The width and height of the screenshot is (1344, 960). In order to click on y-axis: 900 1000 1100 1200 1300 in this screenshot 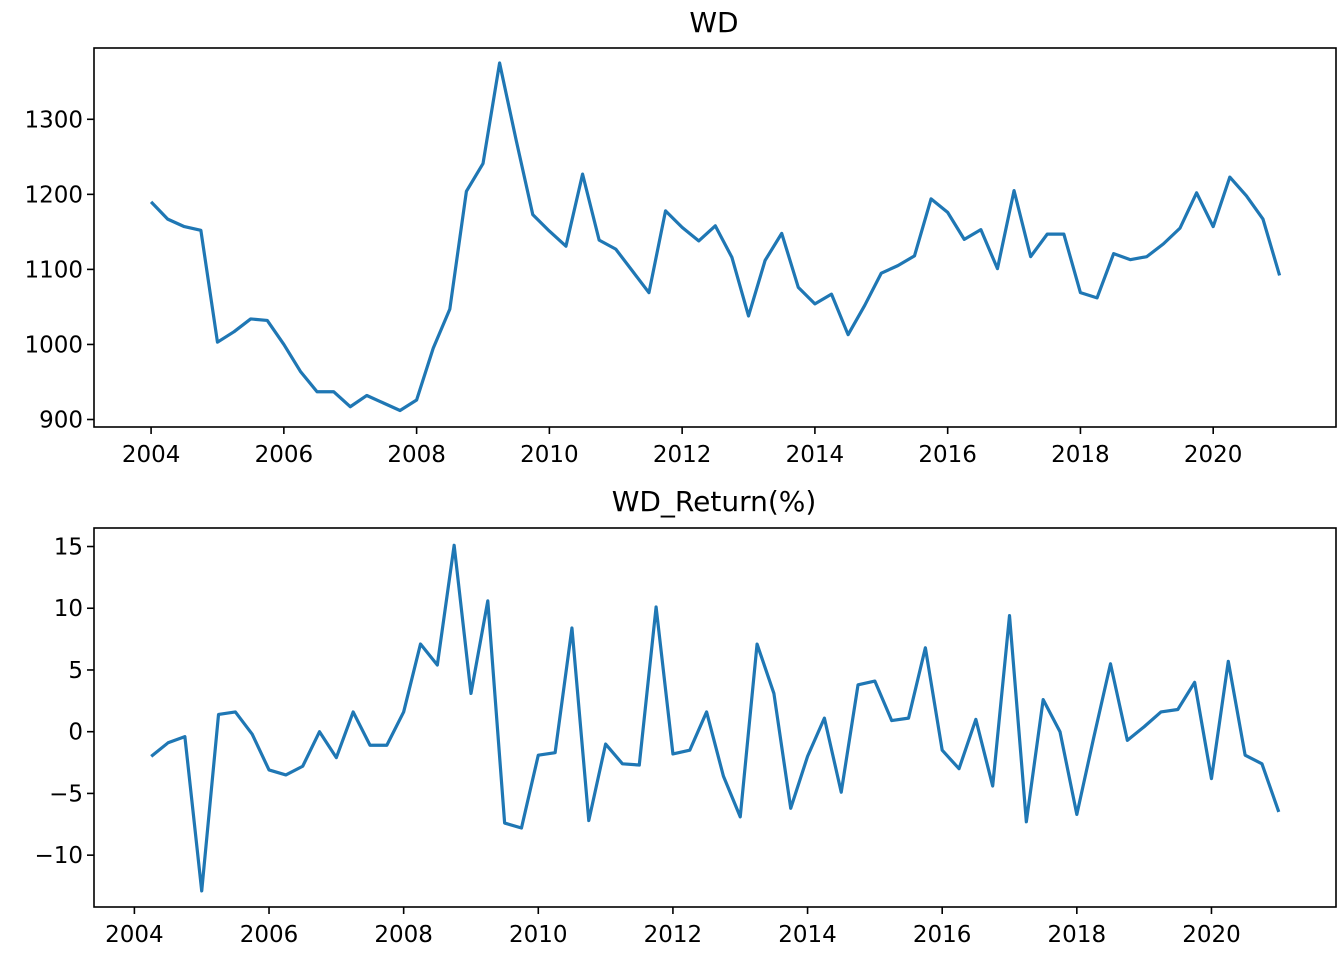, I will do `click(59, 270)`.